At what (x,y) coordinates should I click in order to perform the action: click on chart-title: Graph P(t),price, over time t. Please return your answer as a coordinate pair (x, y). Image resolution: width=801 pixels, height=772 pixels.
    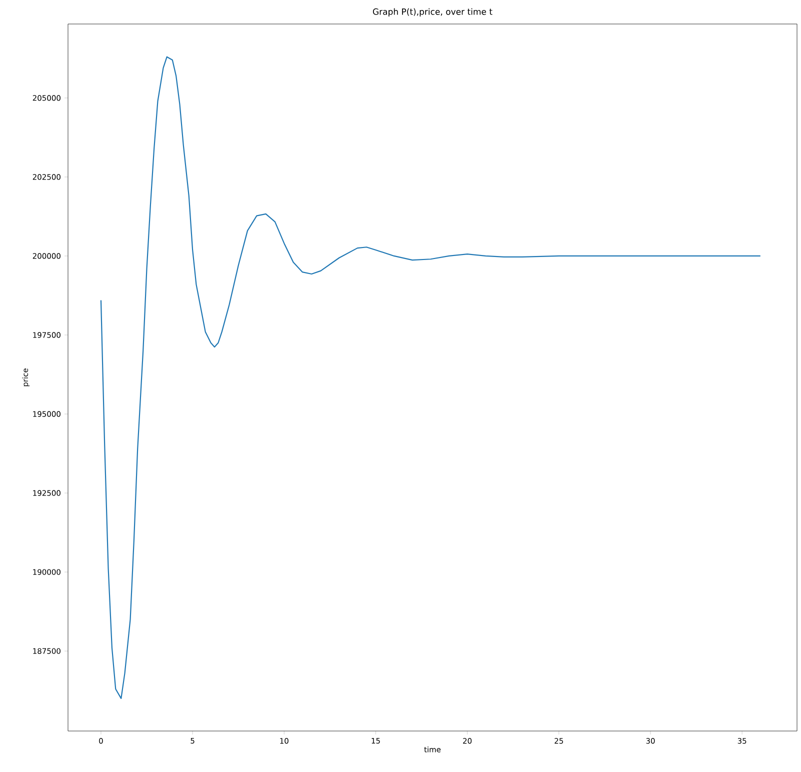
    Looking at the image, I should click on (432, 12).